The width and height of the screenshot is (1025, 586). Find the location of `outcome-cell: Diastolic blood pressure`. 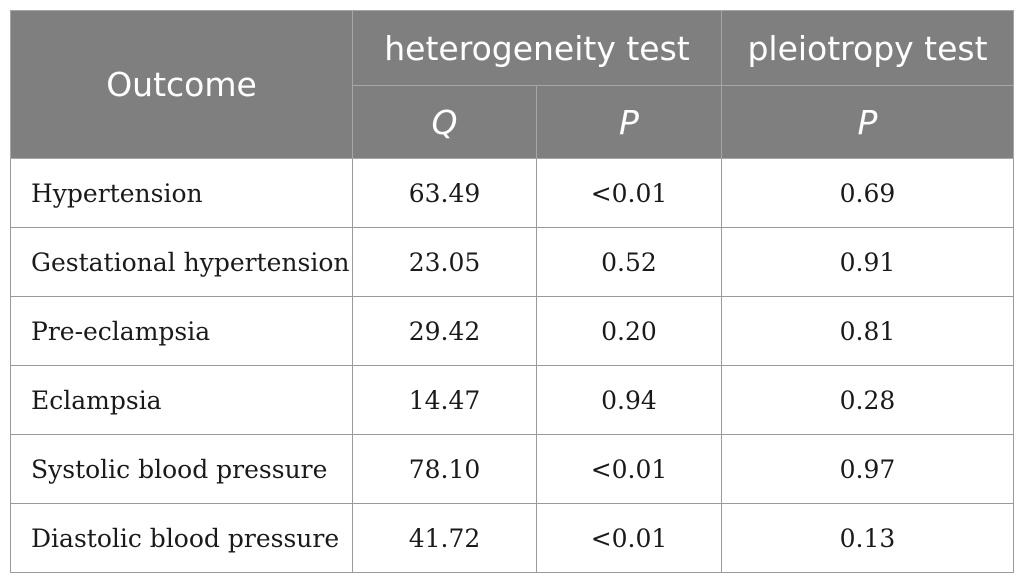

outcome-cell: Diastolic blood pressure is located at coordinates (181, 538).